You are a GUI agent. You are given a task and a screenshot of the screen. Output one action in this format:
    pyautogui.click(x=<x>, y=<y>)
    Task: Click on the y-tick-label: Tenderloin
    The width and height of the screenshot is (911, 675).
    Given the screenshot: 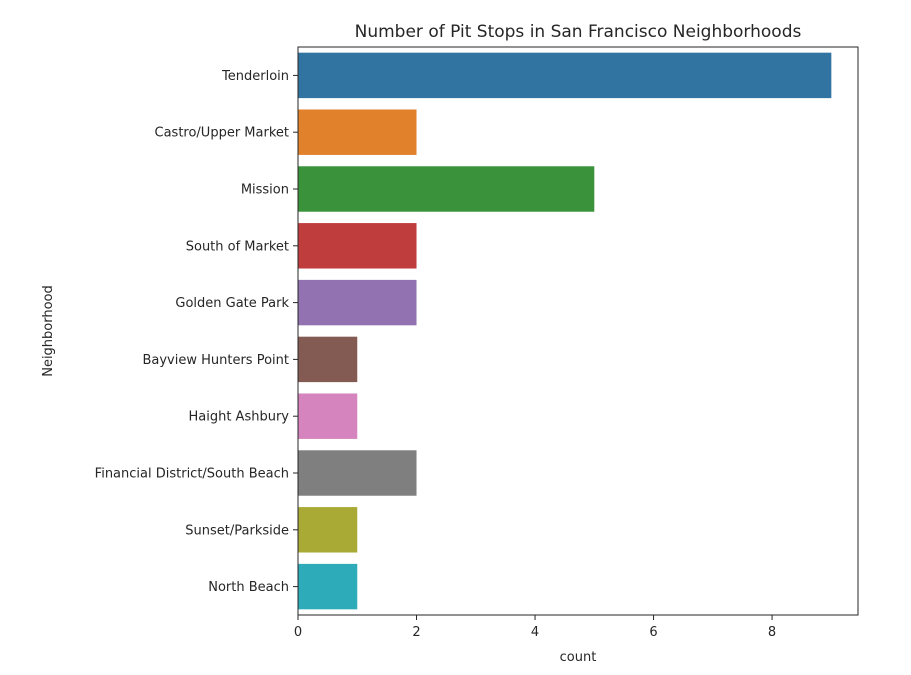 What is the action you would take?
    pyautogui.click(x=255, y=76)
    